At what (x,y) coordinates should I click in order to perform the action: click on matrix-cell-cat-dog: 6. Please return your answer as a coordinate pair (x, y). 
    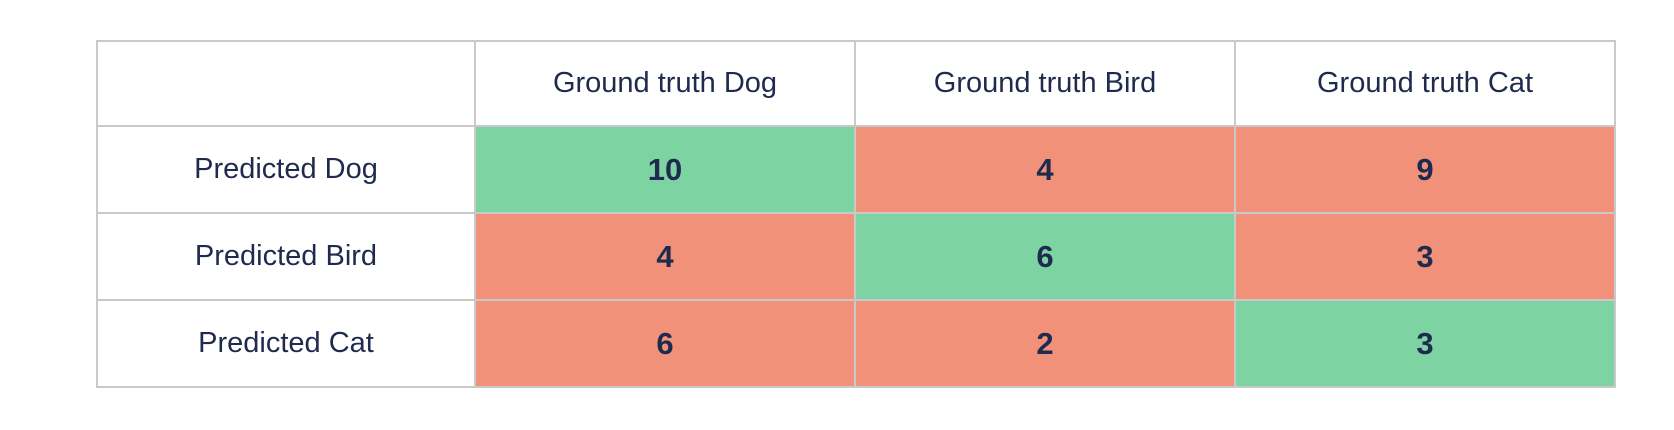
    Looking at the image, I should click on (665, 343).